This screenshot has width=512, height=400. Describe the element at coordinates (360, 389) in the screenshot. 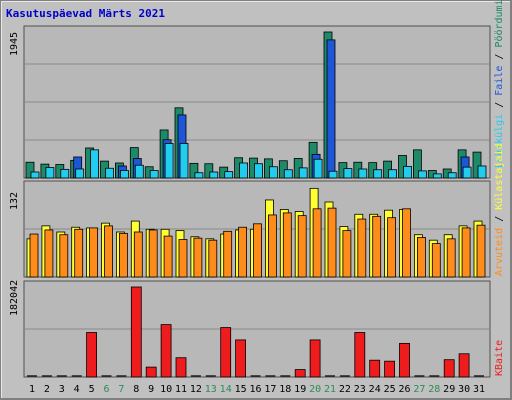

I see `x-tick-label: 23` at that location.